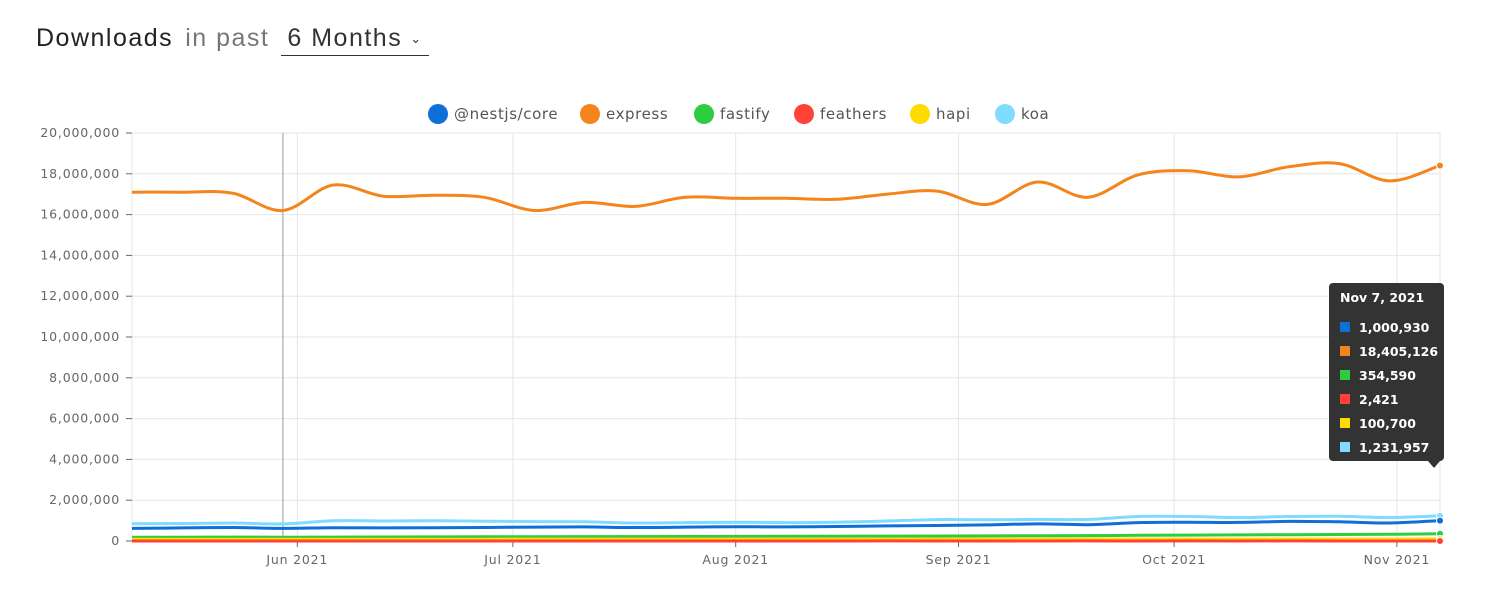 This screenshot has height=603, width=1496. Describe the element at coordinates (745, 114) in the screenshot. I see `legend-label: fastify` at that location.